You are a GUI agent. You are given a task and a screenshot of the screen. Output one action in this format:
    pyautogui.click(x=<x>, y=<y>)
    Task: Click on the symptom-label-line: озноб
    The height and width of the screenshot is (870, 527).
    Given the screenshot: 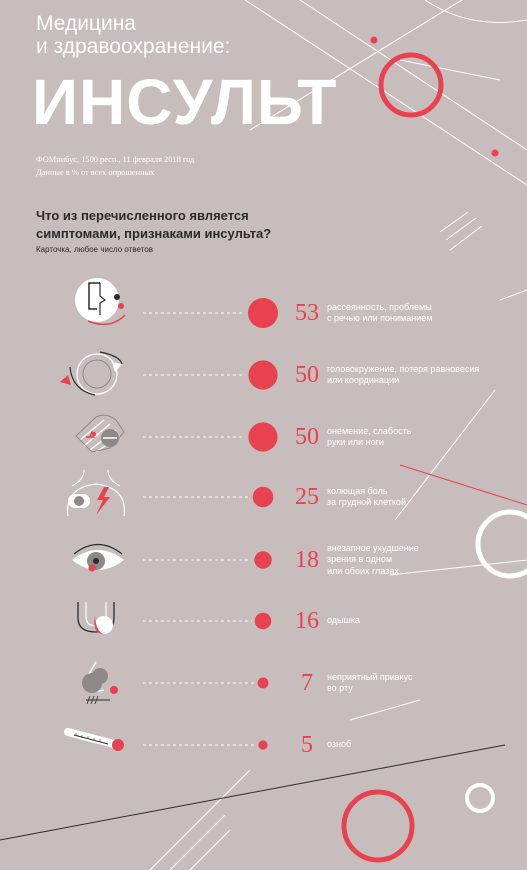 What is the action you would take?
    pyautogui.click(x=339, y=744)
    